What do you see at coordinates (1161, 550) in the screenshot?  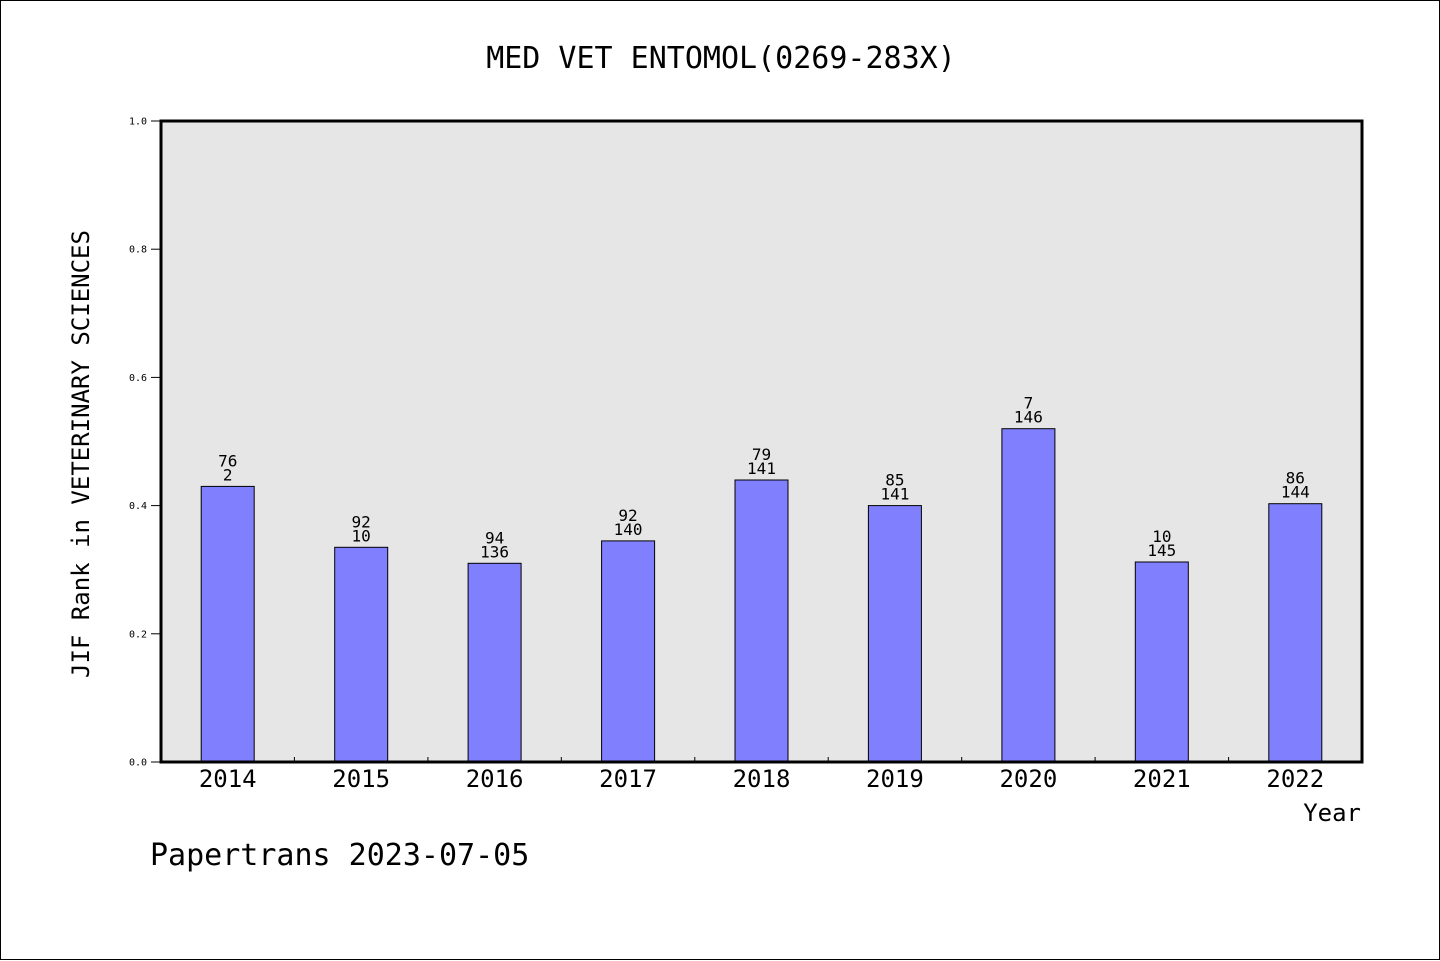 I see `data-label-bottom-2021: 145` at bounding box center [1161, 550].